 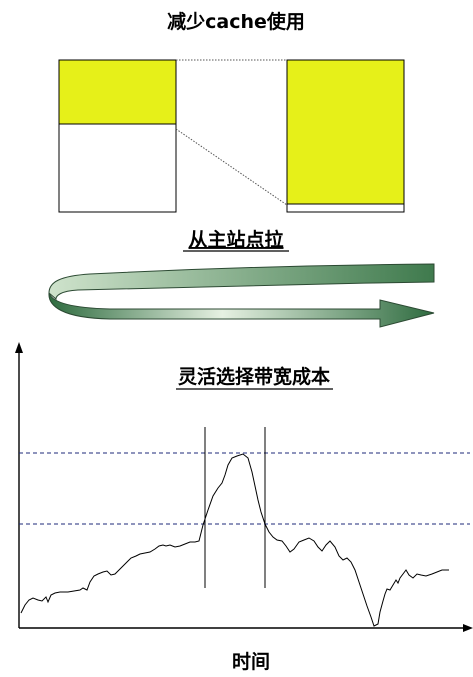 I want to click on pull-label: 从主站点拉, so click(x=235, y=239).